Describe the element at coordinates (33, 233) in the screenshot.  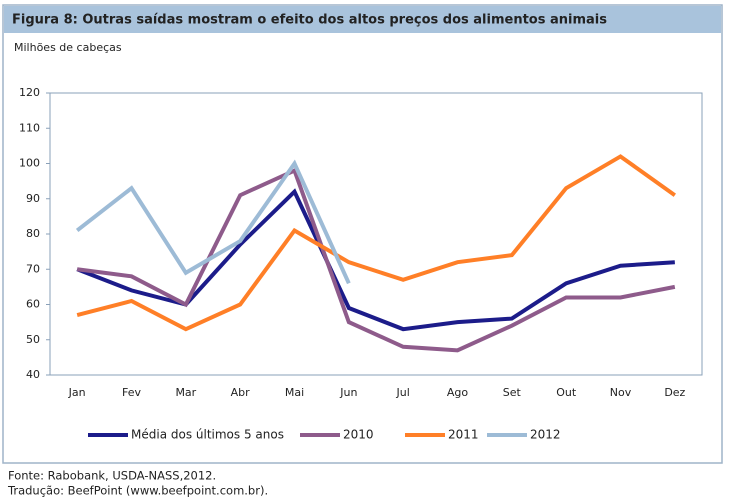
I see `y-tick-label: 80` at that location.